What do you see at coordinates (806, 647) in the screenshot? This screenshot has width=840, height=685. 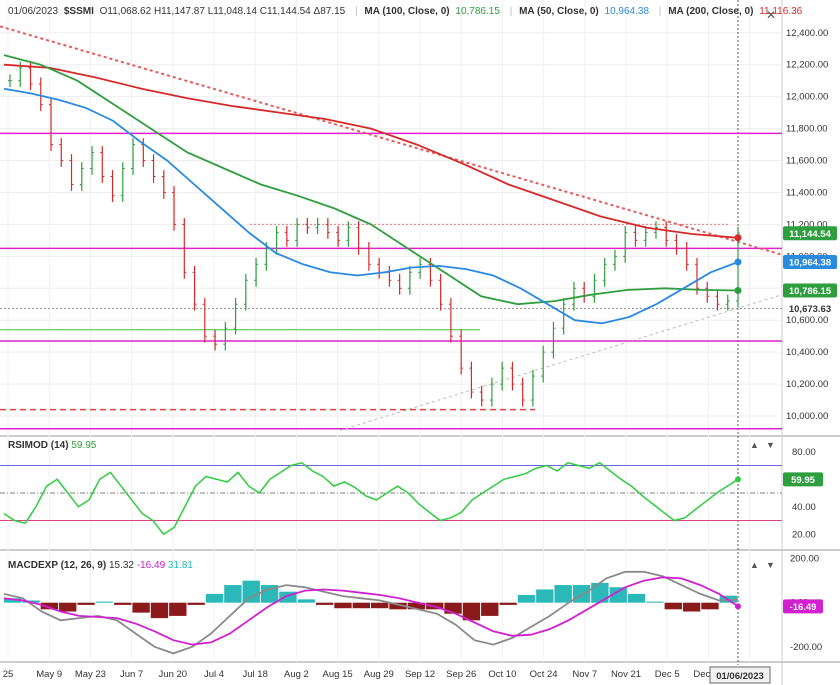 I see `macd-tick-label: -200.00` at bounding box center [806, 647].